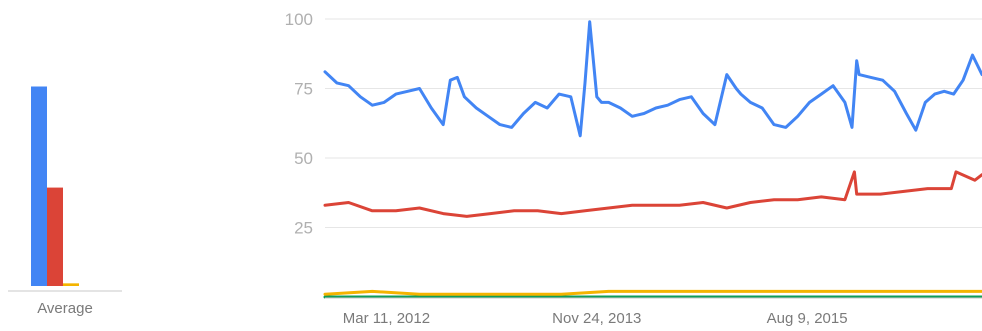 This screenshot has width=982, height=331. Describe the element at coordinates (55, 186) in the screenshot. I see `average-bars` at that location.